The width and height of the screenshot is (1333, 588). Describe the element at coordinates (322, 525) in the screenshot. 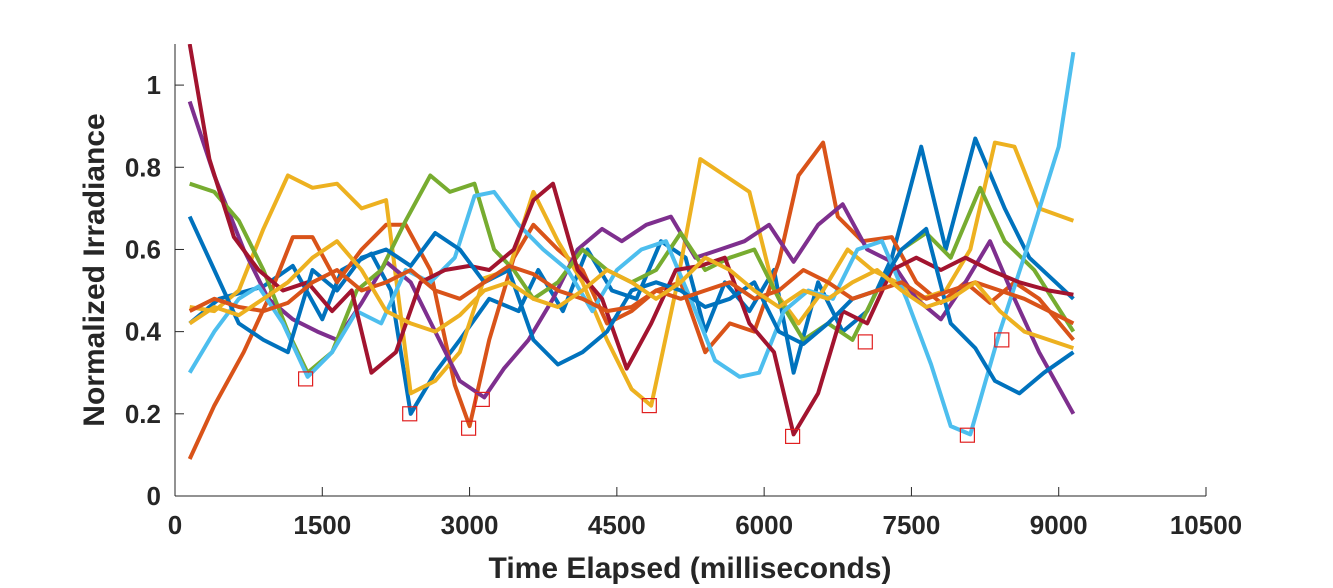

I see `x-tick-label: 1500` at that location.